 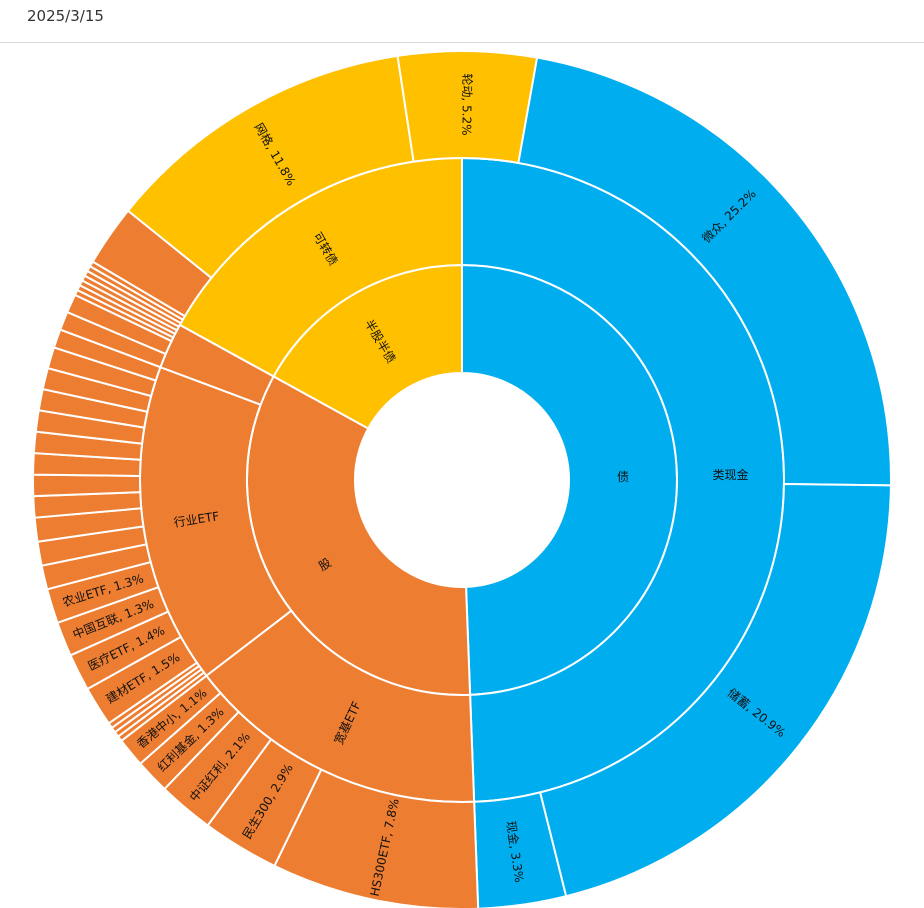 I want to click on segment-label-L2-2: 行业ETF, so click(x=196, y=519).